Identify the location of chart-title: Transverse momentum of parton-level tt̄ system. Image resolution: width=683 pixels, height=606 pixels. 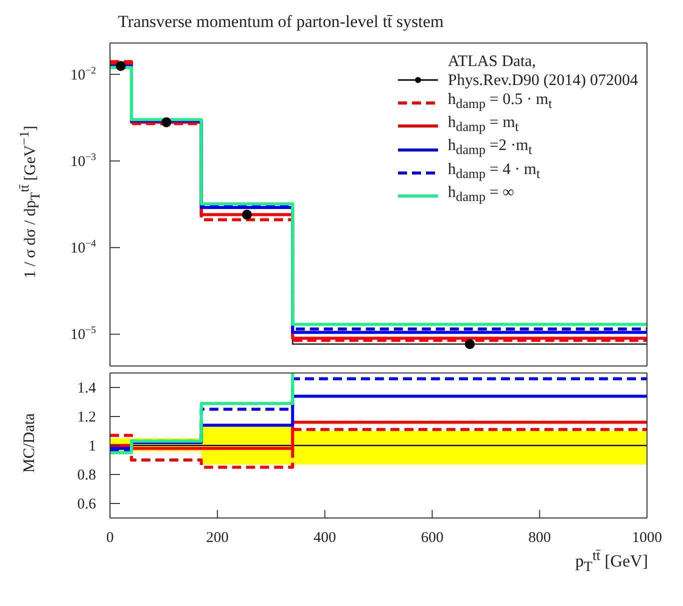
(281, 22).